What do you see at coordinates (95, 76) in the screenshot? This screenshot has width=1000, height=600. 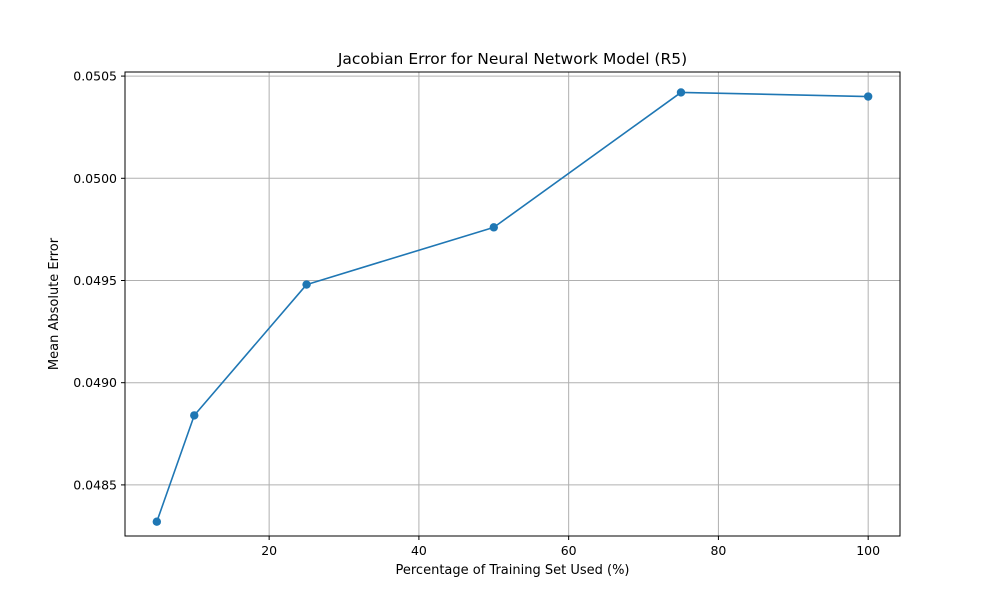 I see `y-tick-label: 0.0505` at bounding box center [95, 76].